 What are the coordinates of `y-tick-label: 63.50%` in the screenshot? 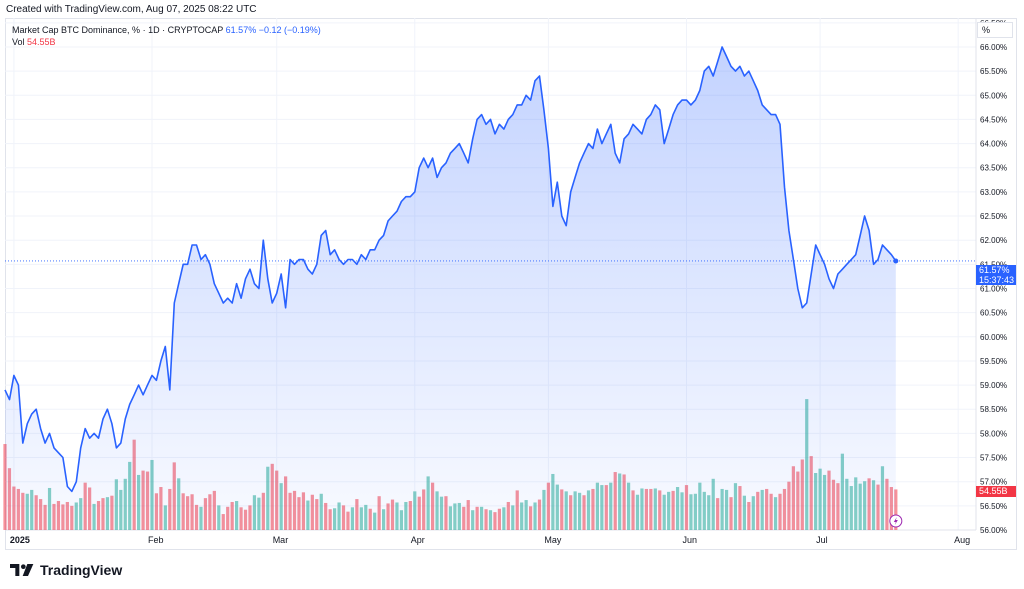 It's located at (993, 168).